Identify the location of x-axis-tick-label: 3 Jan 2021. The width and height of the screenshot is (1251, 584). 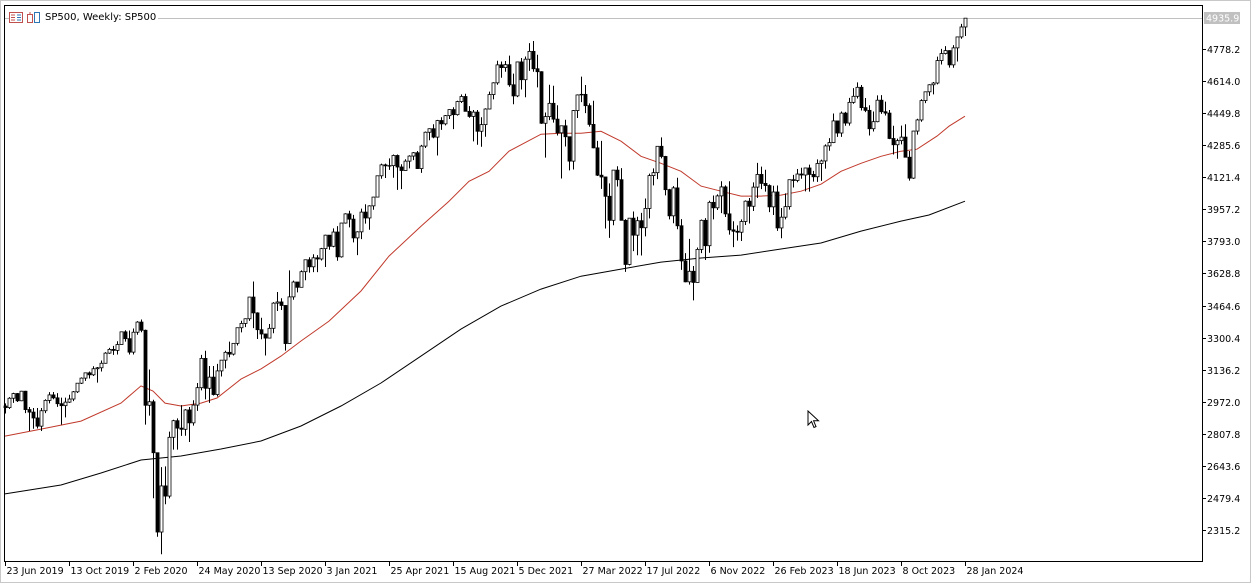
(352, 571).